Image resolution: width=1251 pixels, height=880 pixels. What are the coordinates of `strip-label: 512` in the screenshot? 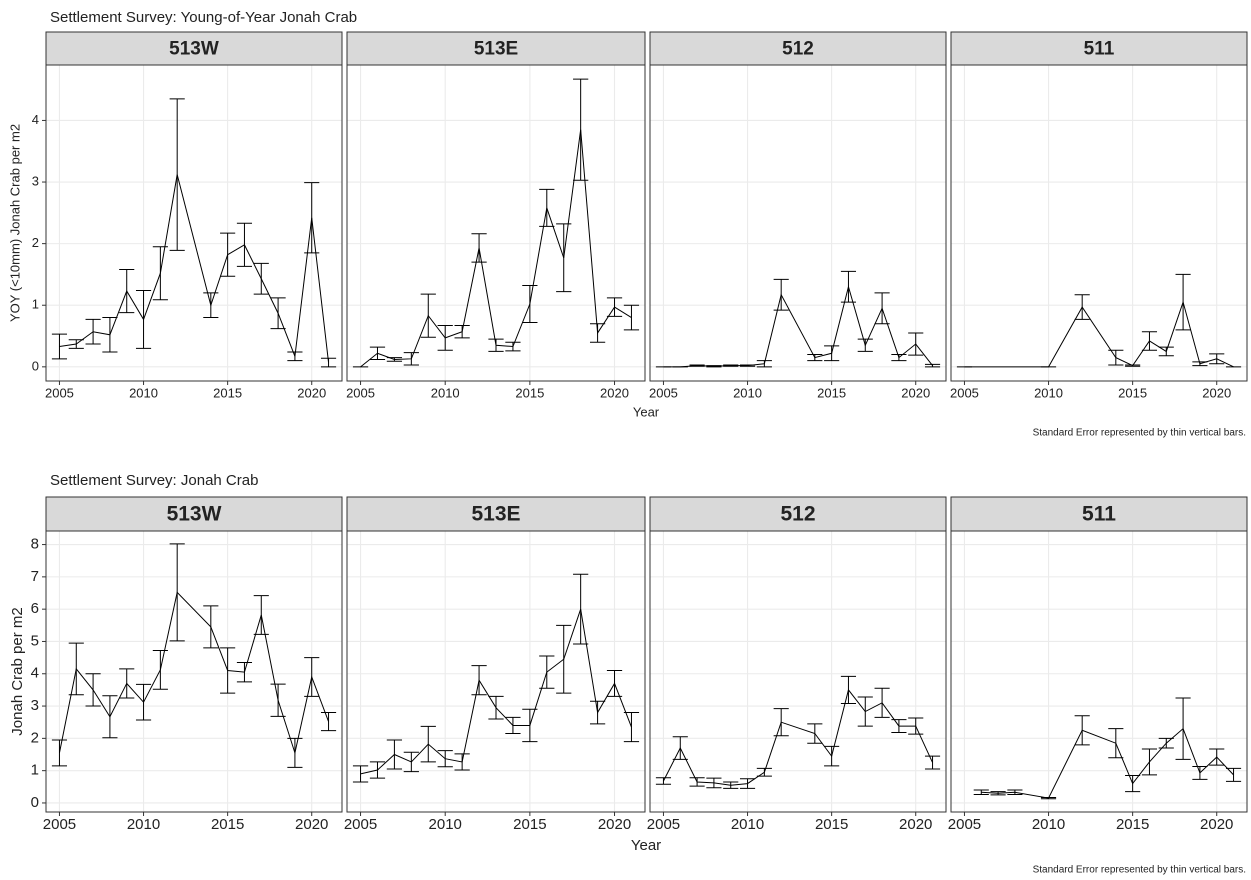 It's located at (797, 514).